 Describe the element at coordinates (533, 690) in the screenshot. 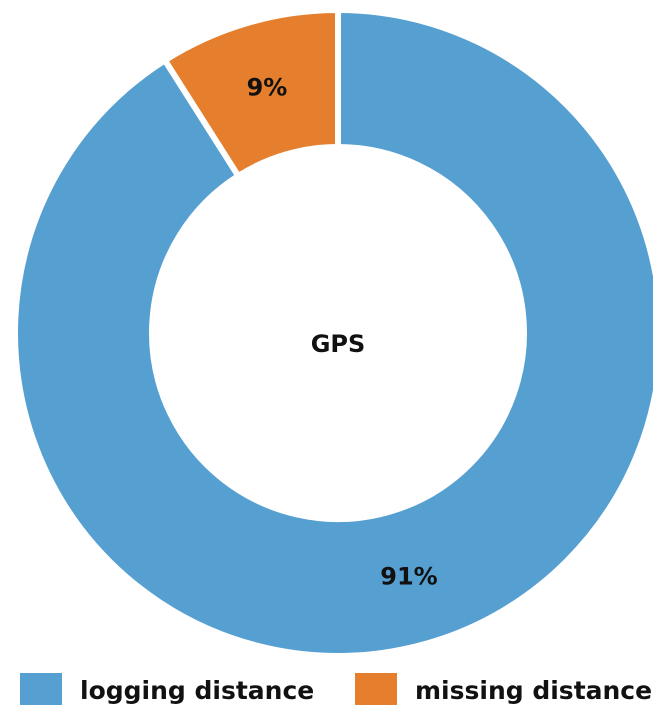

I see `legend-label: missing distance` at that location.